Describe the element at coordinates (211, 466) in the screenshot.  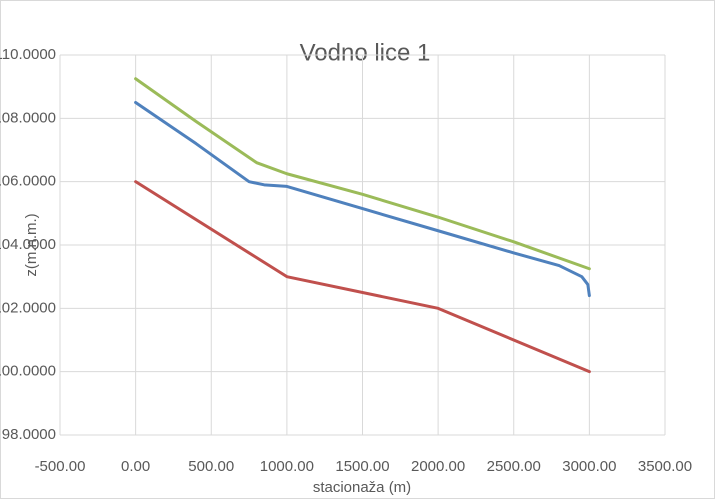
I see `x-tick-label: 500.00` at that location.